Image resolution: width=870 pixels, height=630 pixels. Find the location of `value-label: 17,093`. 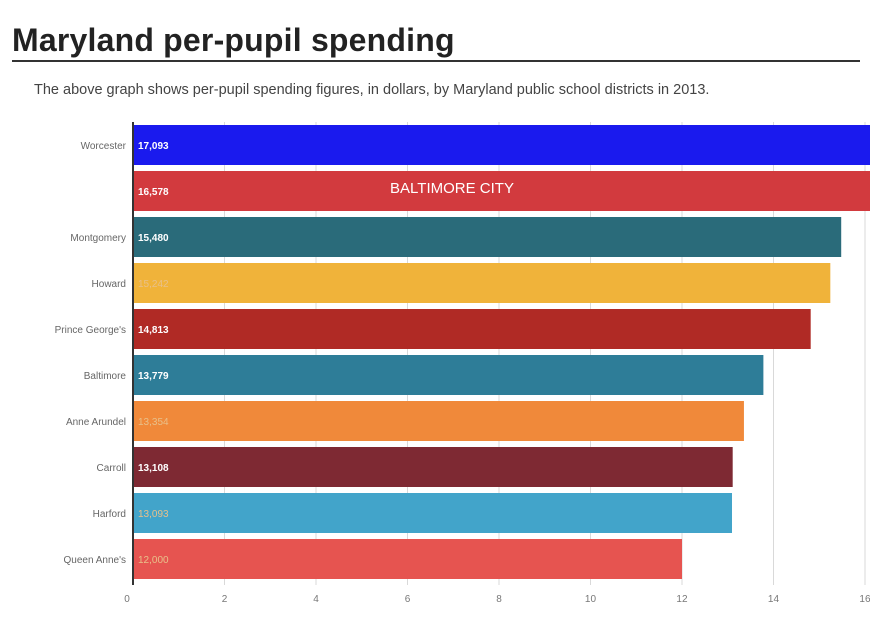

value-label: 17,093 is located at coordinates (153, 146).